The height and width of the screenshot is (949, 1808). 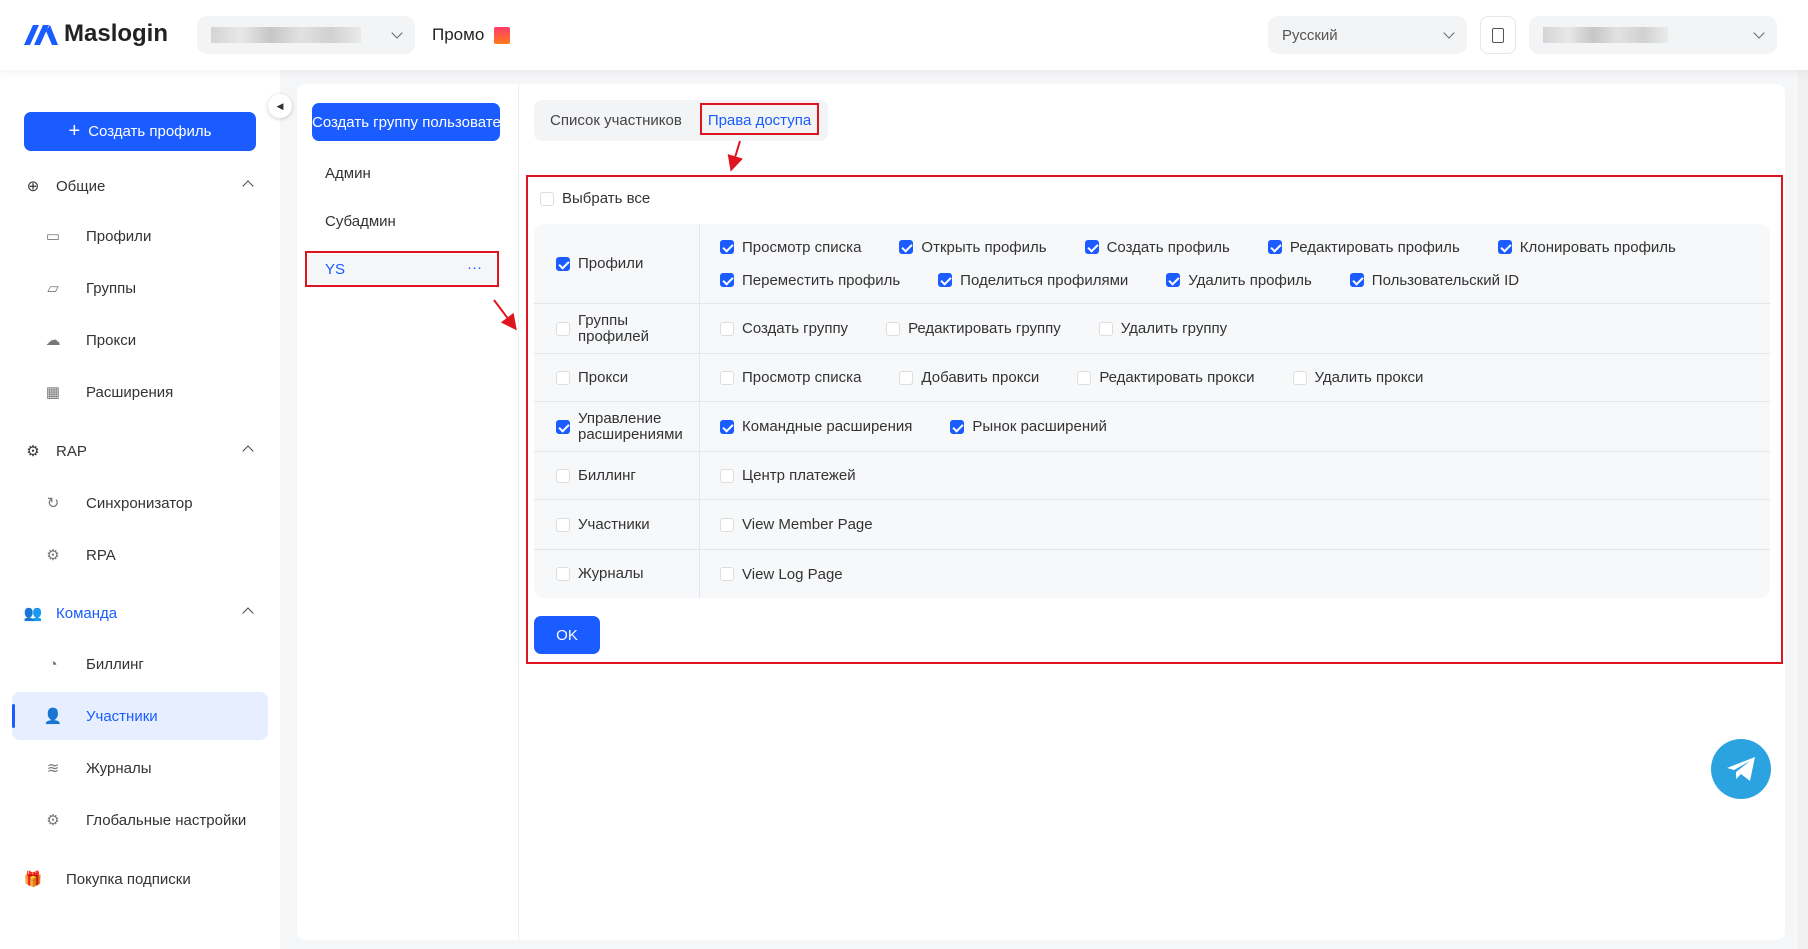 I want to click on permission-option: Редактировать прокси, so click(x=1166, y=377).